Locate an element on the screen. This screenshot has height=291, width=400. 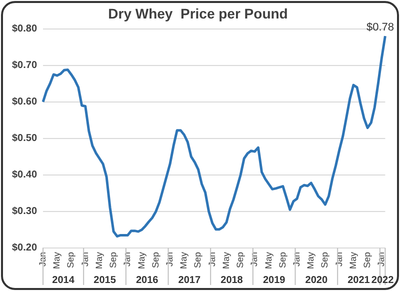
text: 2015 is located at coordinates (105, 280).